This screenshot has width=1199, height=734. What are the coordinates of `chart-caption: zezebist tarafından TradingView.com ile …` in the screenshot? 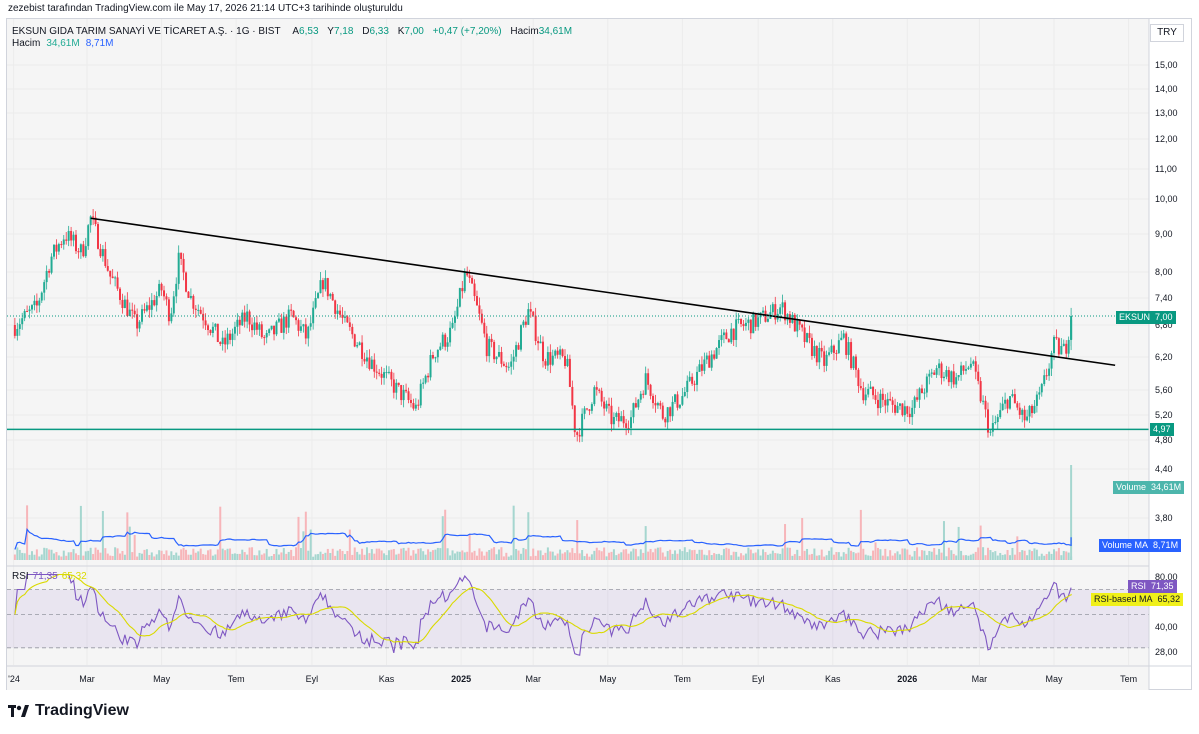 It's located at (205, 8).